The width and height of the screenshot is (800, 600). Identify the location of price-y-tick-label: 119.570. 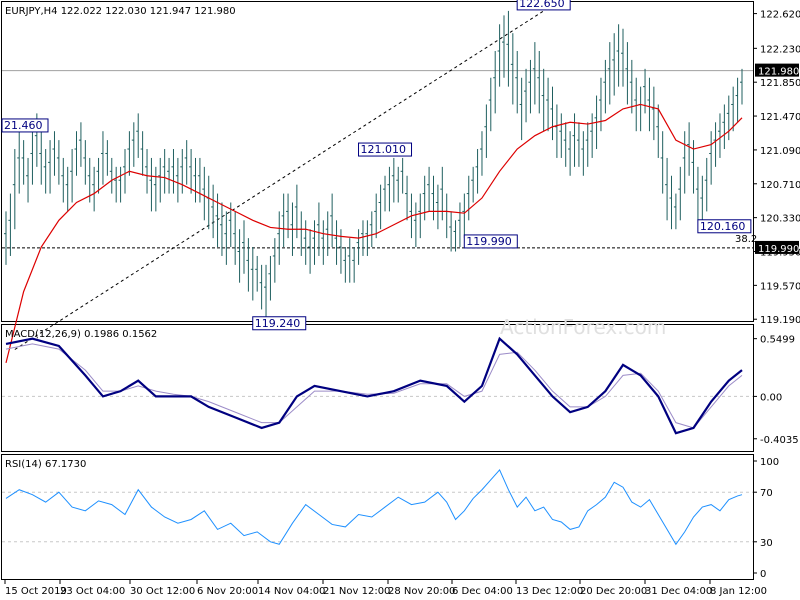
(780, 286).